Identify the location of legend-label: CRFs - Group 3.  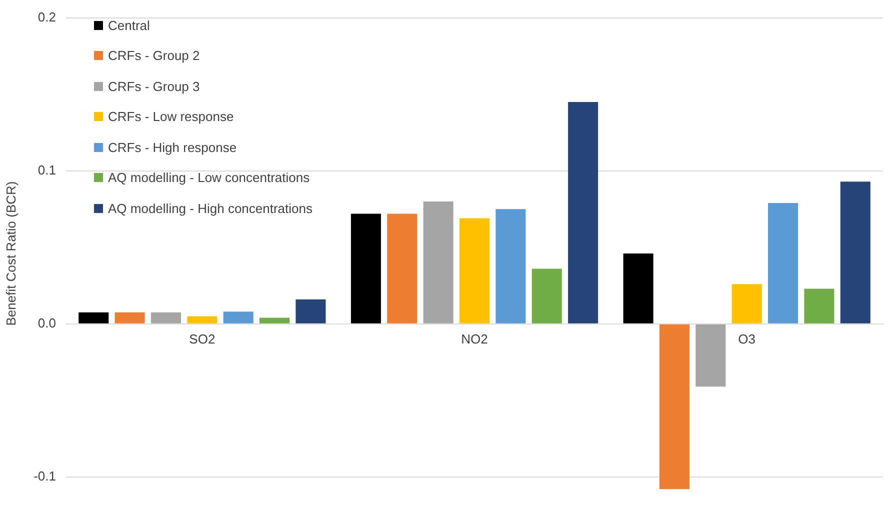
(154, 86).